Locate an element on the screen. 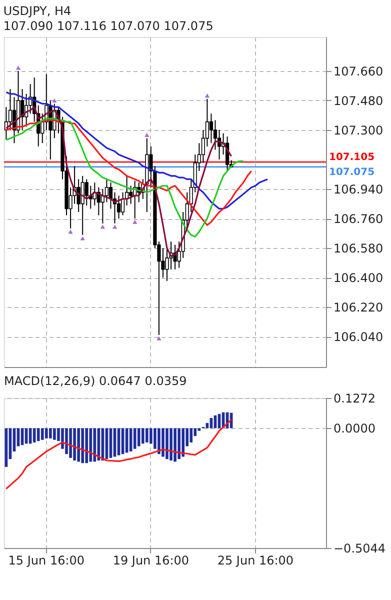 This screenshot has height=600, width=391. chart-title: MACD(12,26,9) 0.0647 0.0359 is located at coordinates (95, 381).